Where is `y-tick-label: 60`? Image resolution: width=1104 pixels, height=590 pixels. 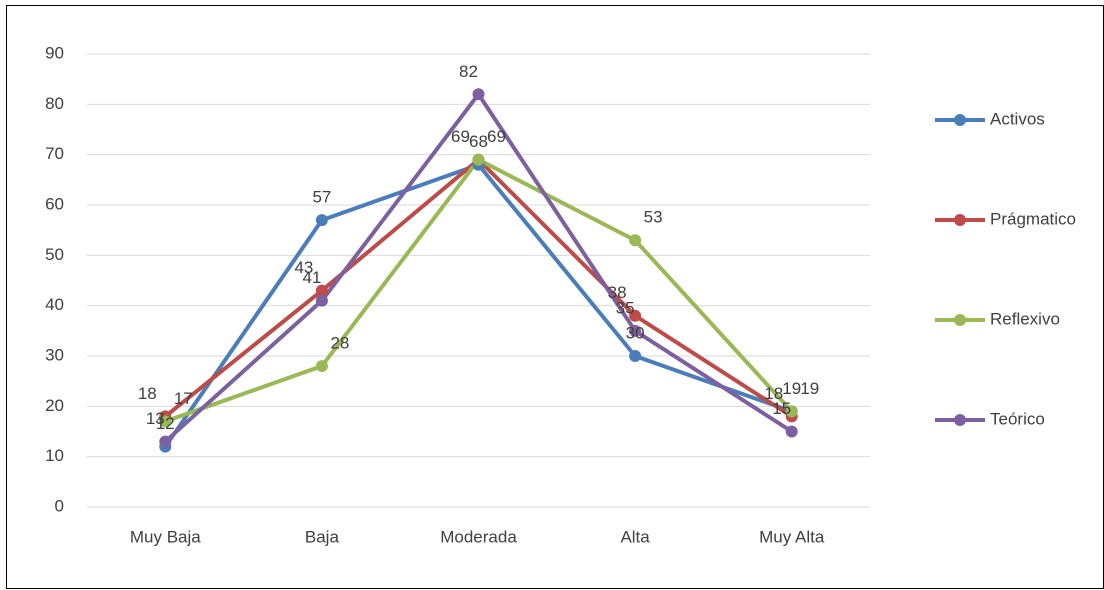 y-tick-label: 60 is located at coordinates (54, 203).